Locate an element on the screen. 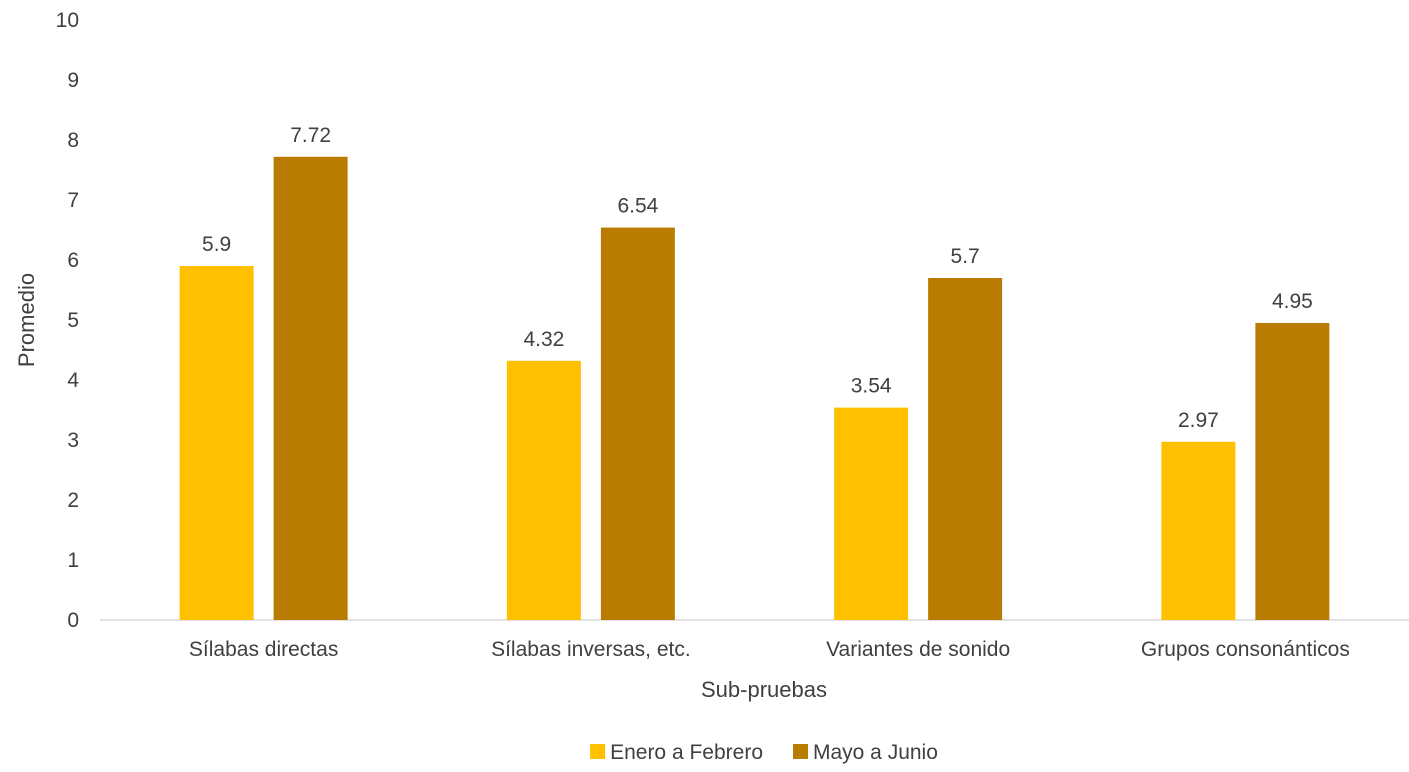  x-category-label: Variantes de sonido is located at coordinates (918, 649).